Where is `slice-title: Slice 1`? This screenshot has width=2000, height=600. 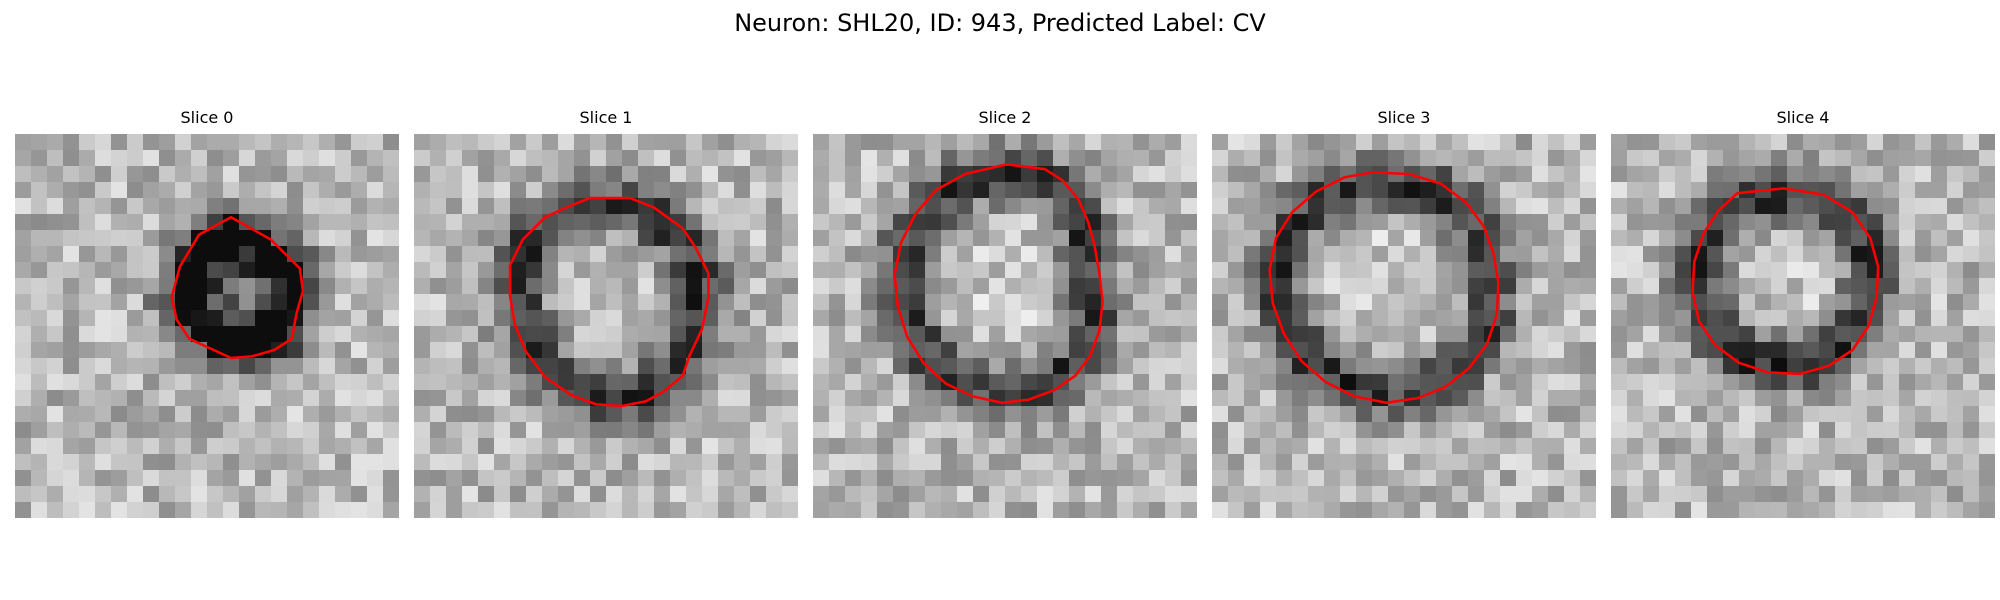 slice-title: Slice 1 is located at coordinates (606, 117).